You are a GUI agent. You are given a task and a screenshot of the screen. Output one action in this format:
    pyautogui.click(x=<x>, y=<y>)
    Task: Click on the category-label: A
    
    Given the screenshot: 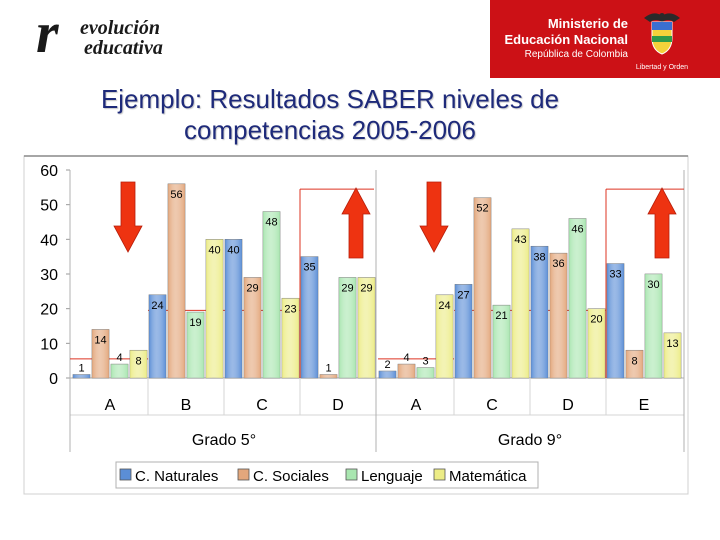 What is the action you would take?
    pyautogui.click(x=110, y=405)
    